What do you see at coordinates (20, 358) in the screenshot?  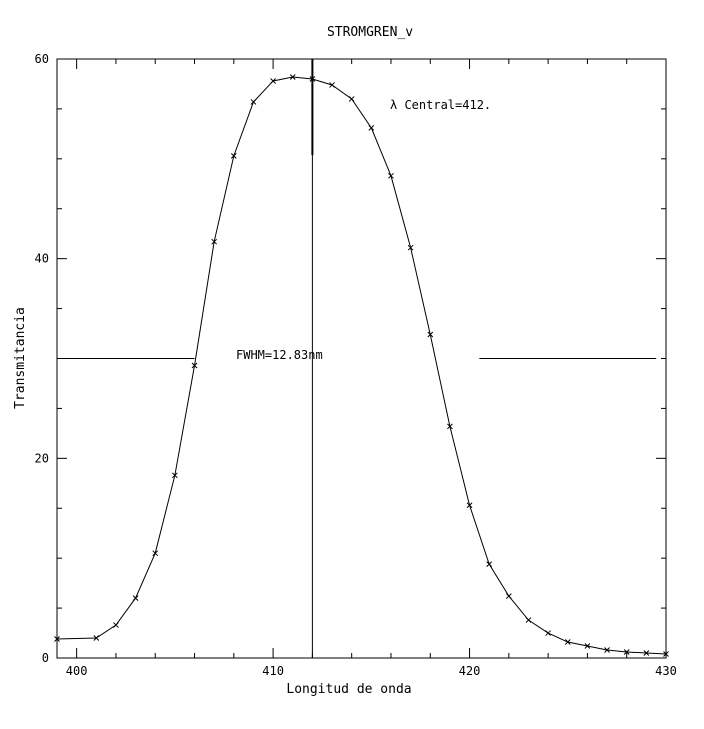 I see `y-axis-label: Transmitancia` at bounding box center [20, 358].